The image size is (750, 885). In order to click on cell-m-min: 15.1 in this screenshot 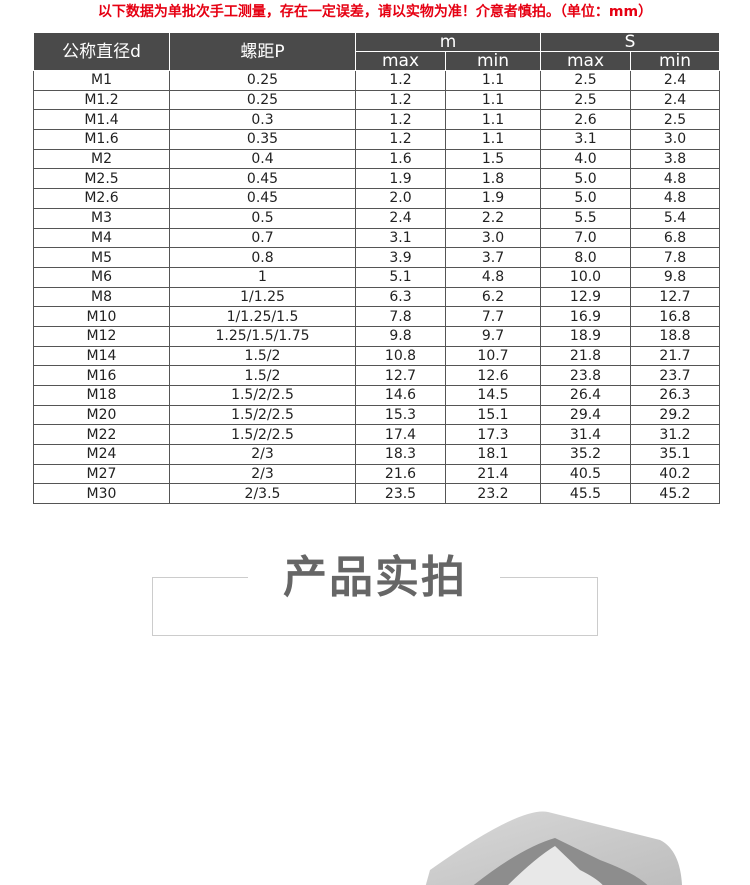, I will do `click(493, 415)`.